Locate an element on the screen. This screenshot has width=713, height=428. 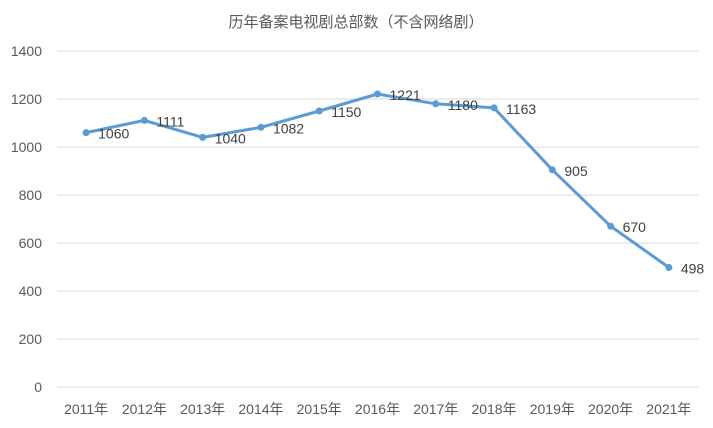
x-tick-label: 2013年 is located at coordinates (202, 409).